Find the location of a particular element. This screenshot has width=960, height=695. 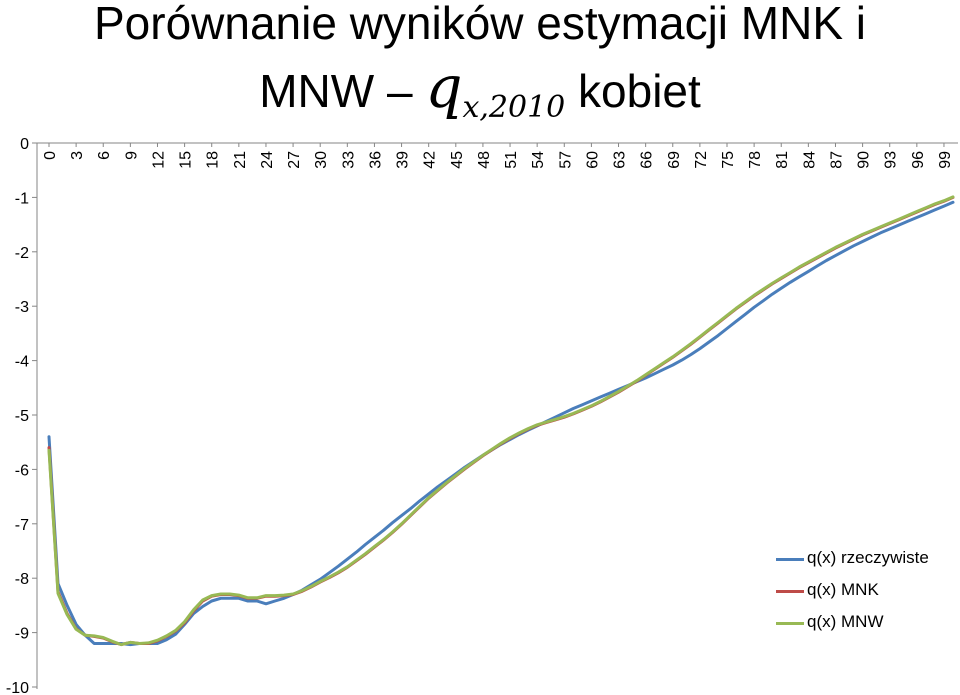

x-tick-label: 30 is located at coordinates (321, 160).